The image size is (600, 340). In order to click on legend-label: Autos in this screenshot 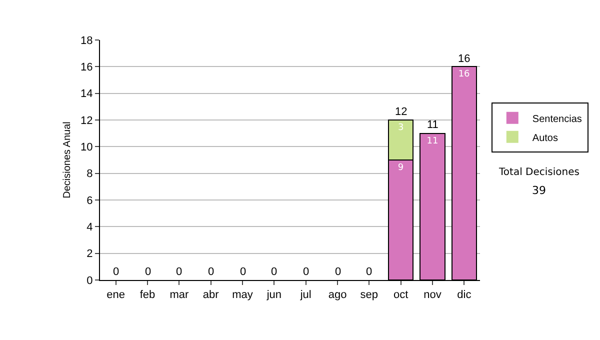, I will do `click(545, 138)`.